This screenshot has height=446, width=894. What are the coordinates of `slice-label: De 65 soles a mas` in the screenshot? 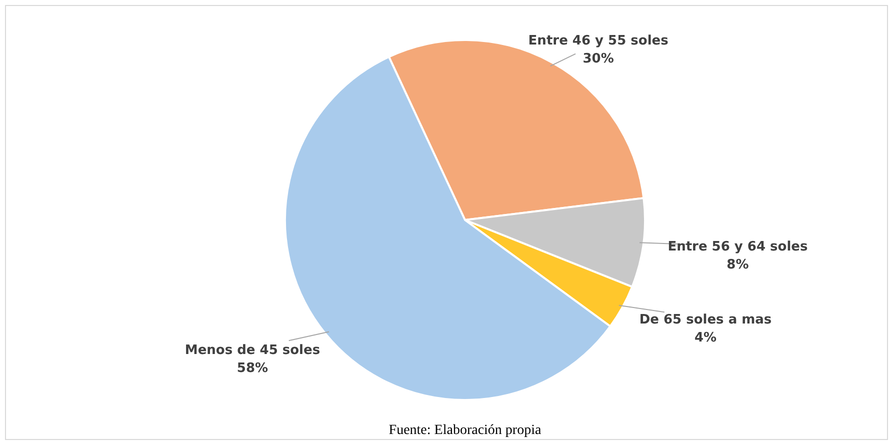 It's located at (705, 320).